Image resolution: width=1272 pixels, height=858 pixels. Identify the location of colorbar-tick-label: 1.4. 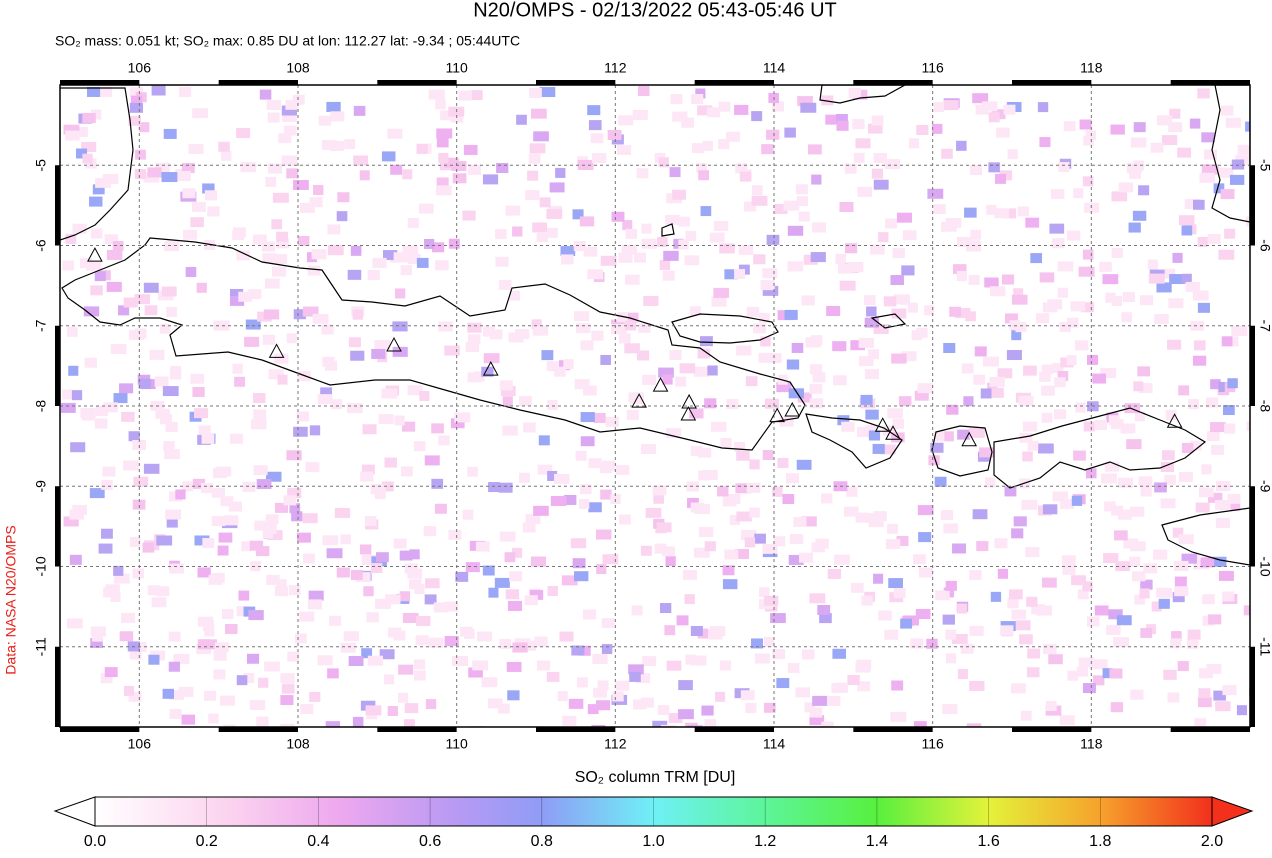
(877, 841).